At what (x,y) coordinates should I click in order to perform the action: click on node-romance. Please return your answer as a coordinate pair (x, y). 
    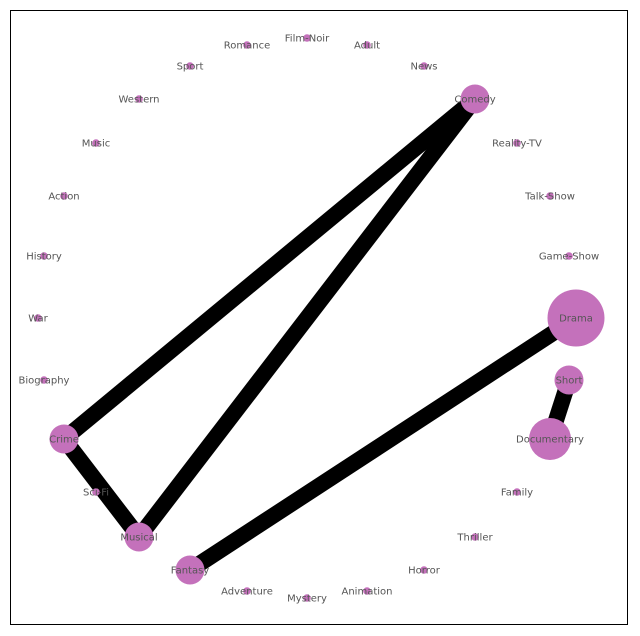
    Looking at the image, I should click on (247, 45).